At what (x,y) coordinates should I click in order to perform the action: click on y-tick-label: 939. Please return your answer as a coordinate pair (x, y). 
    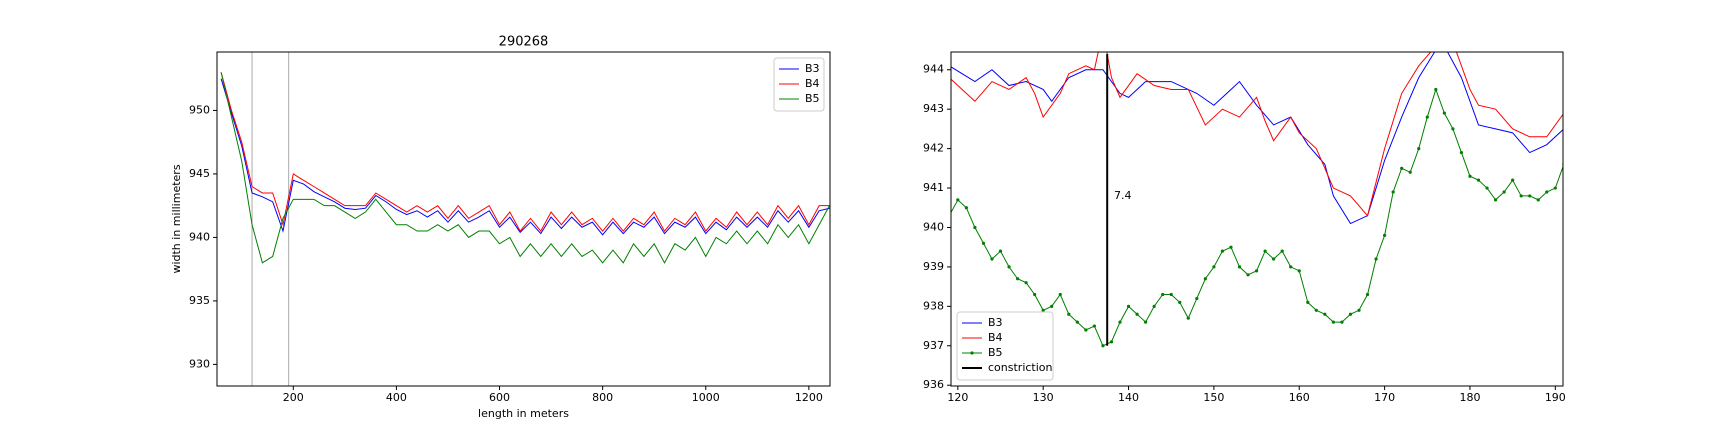
    Looking at the image, I should click on (933, 266).